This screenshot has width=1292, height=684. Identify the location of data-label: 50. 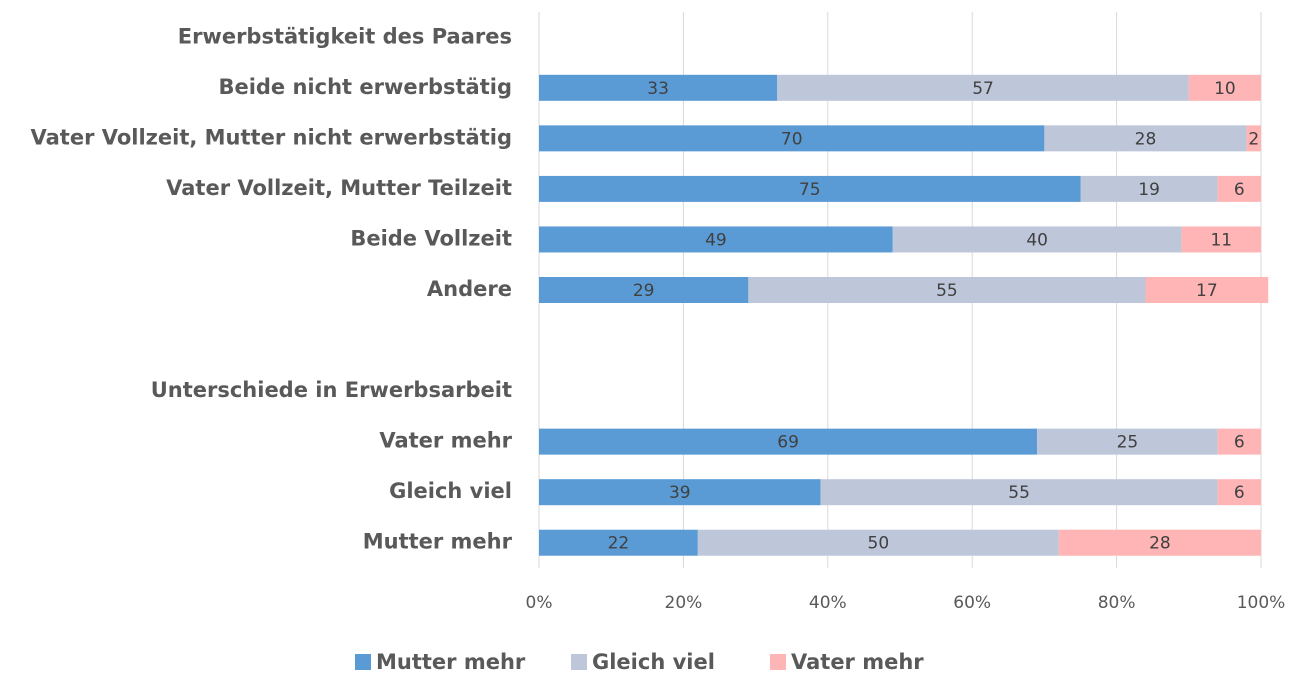
(879, 544).